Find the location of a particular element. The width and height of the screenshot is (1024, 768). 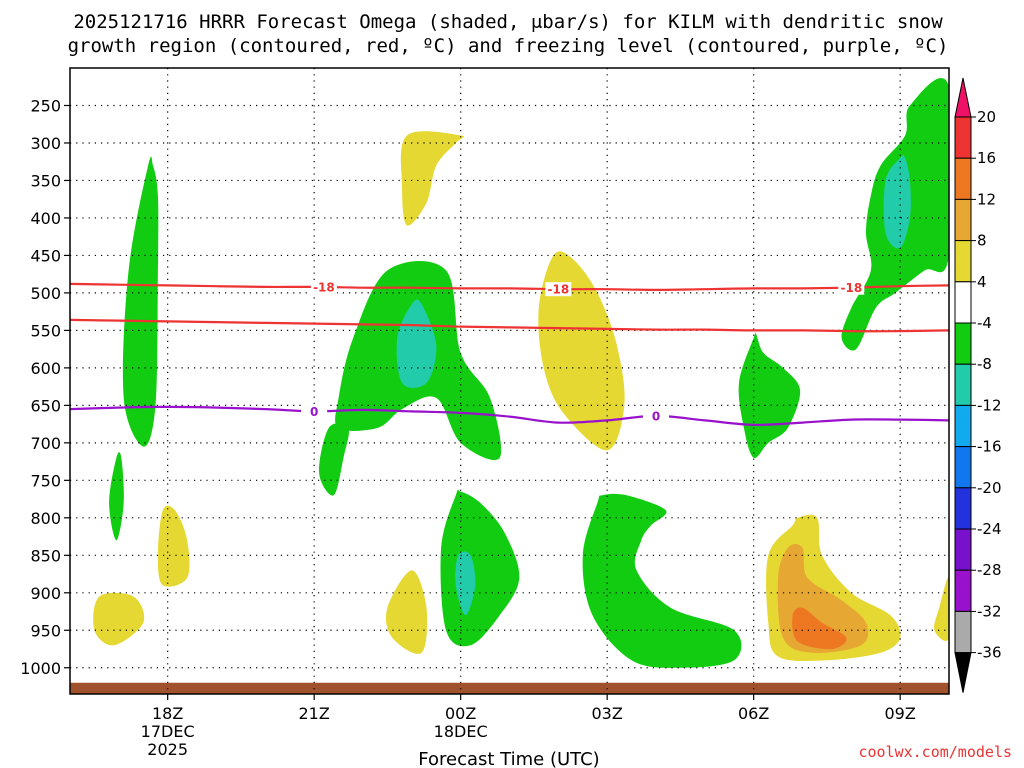

x-tick-label: 17DEC is located at coordinates (168, 731).